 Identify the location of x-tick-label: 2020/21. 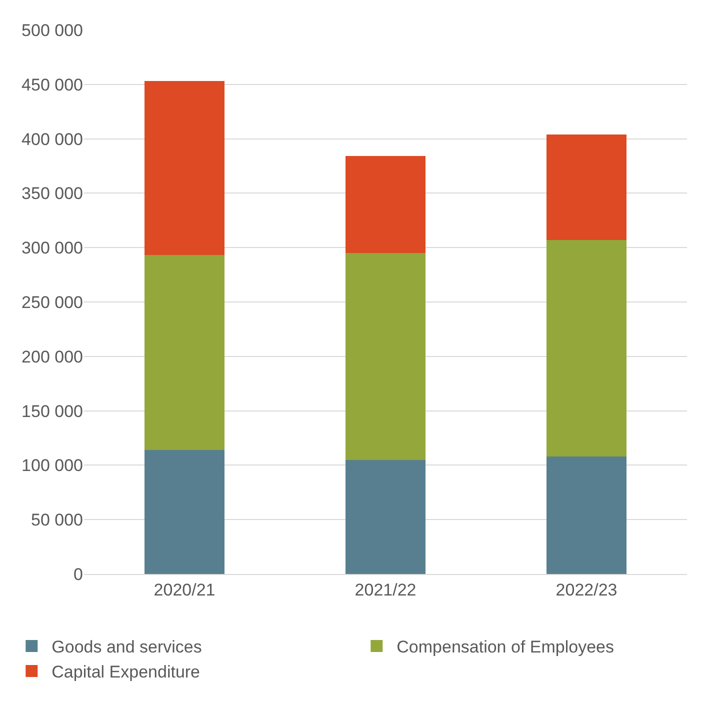
(185, 590).